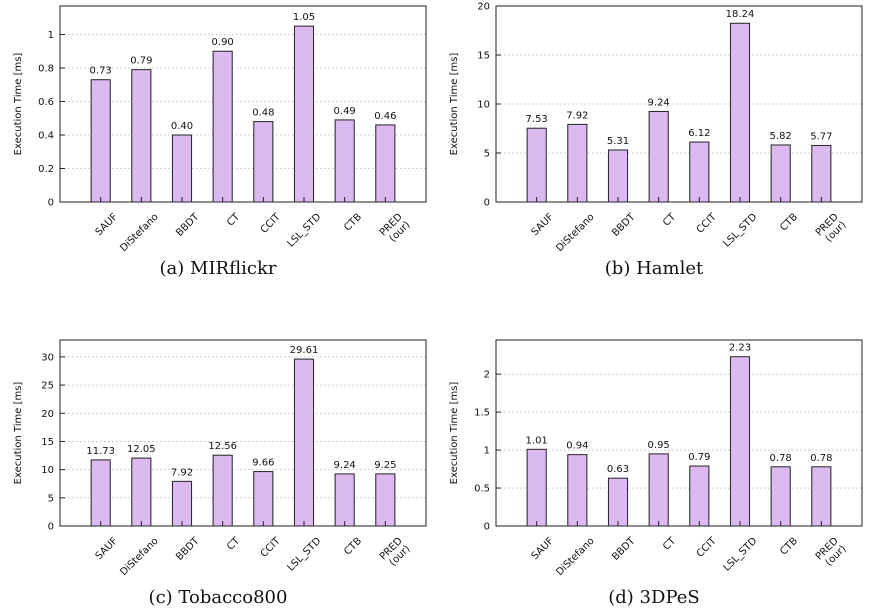 This screenshot has height=614, width=872. What do you see at coordinates (51, 35) in the screenshot?
I see `y-tick-label: 1` at bounding box center [51, 35].